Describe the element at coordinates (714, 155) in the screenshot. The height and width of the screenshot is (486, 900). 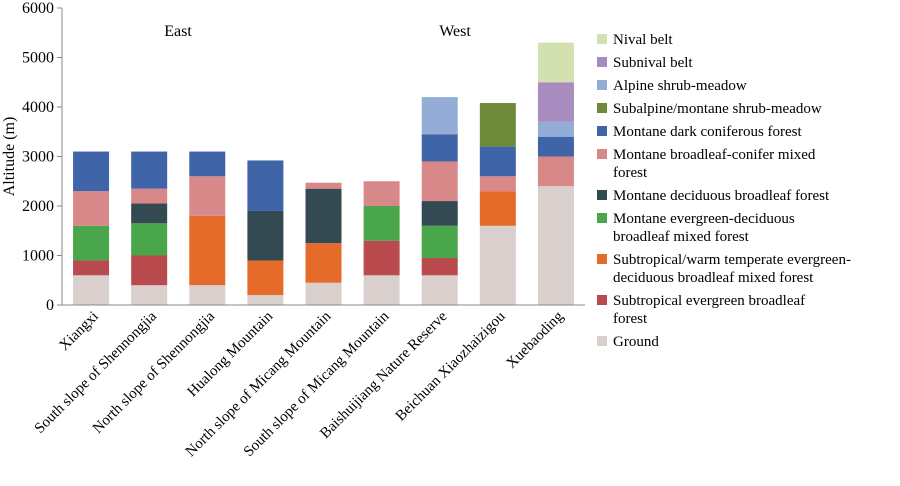
I see `legend-label-montane-broadleaf-conifer-mixed-forest: Montane broadleaf-conifer mixed` at that location.